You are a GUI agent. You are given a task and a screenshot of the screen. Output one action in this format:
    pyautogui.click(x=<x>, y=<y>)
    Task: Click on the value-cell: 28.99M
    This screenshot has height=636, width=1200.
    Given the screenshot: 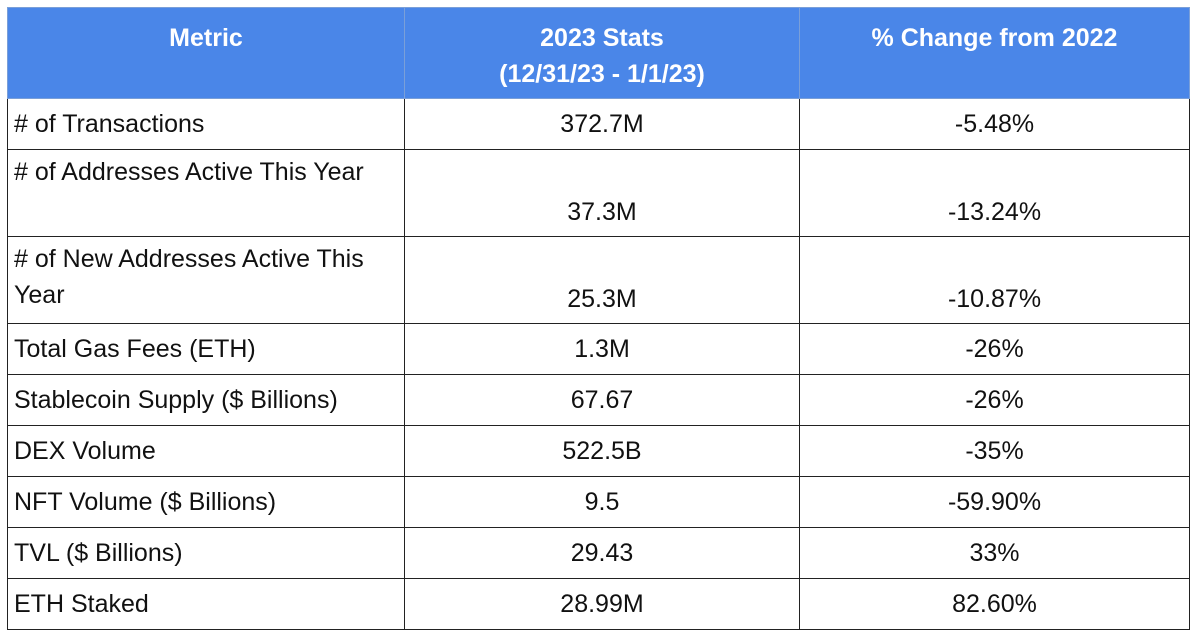 What is the action you would take?
    pyautogui.click(x=602, y=604)
    